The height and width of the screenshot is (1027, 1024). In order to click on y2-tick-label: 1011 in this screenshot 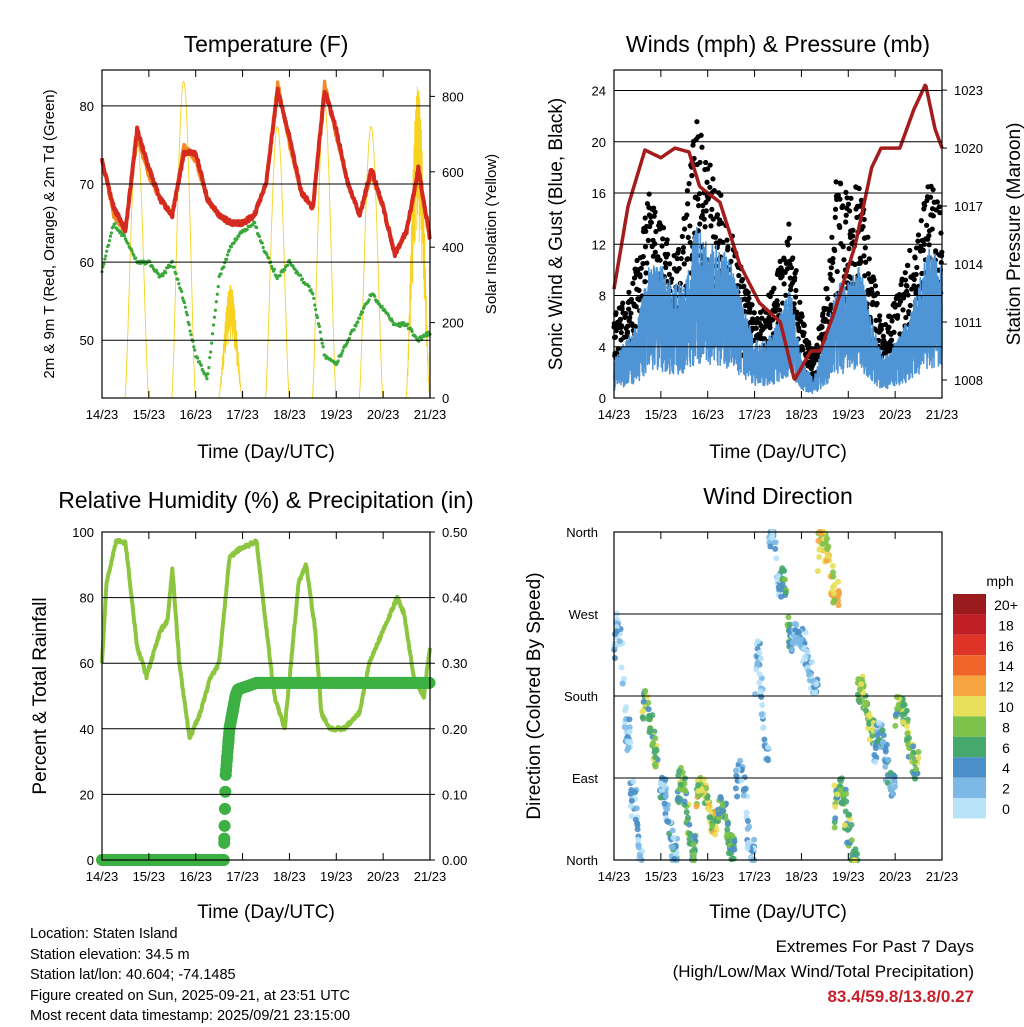, I will do `click(968, 322)`.